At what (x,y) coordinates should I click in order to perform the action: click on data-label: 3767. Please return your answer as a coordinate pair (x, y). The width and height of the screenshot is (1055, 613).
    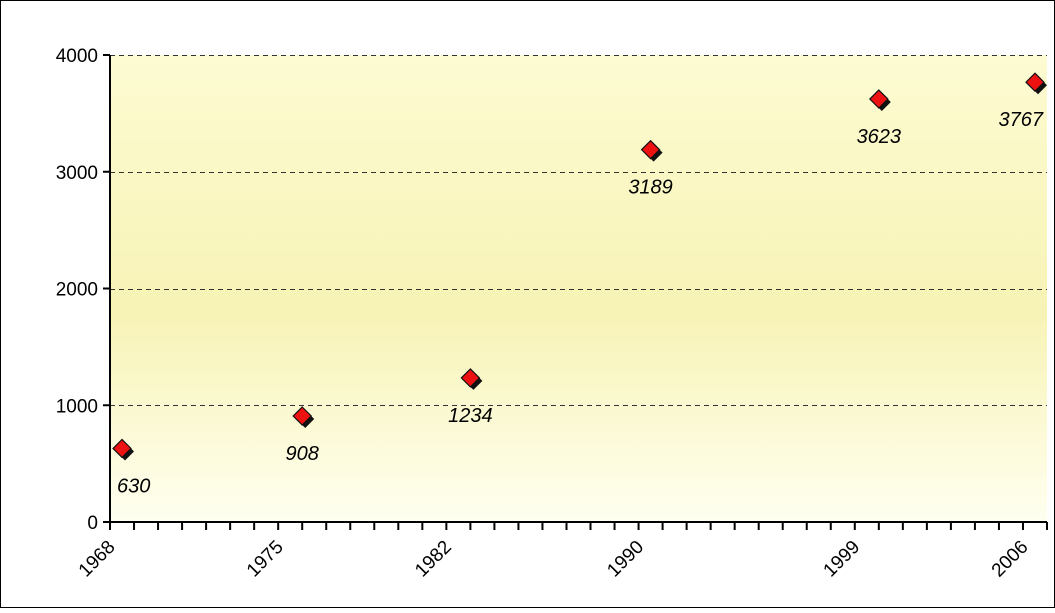
    Looking at the image, I should click on (1020, 120).